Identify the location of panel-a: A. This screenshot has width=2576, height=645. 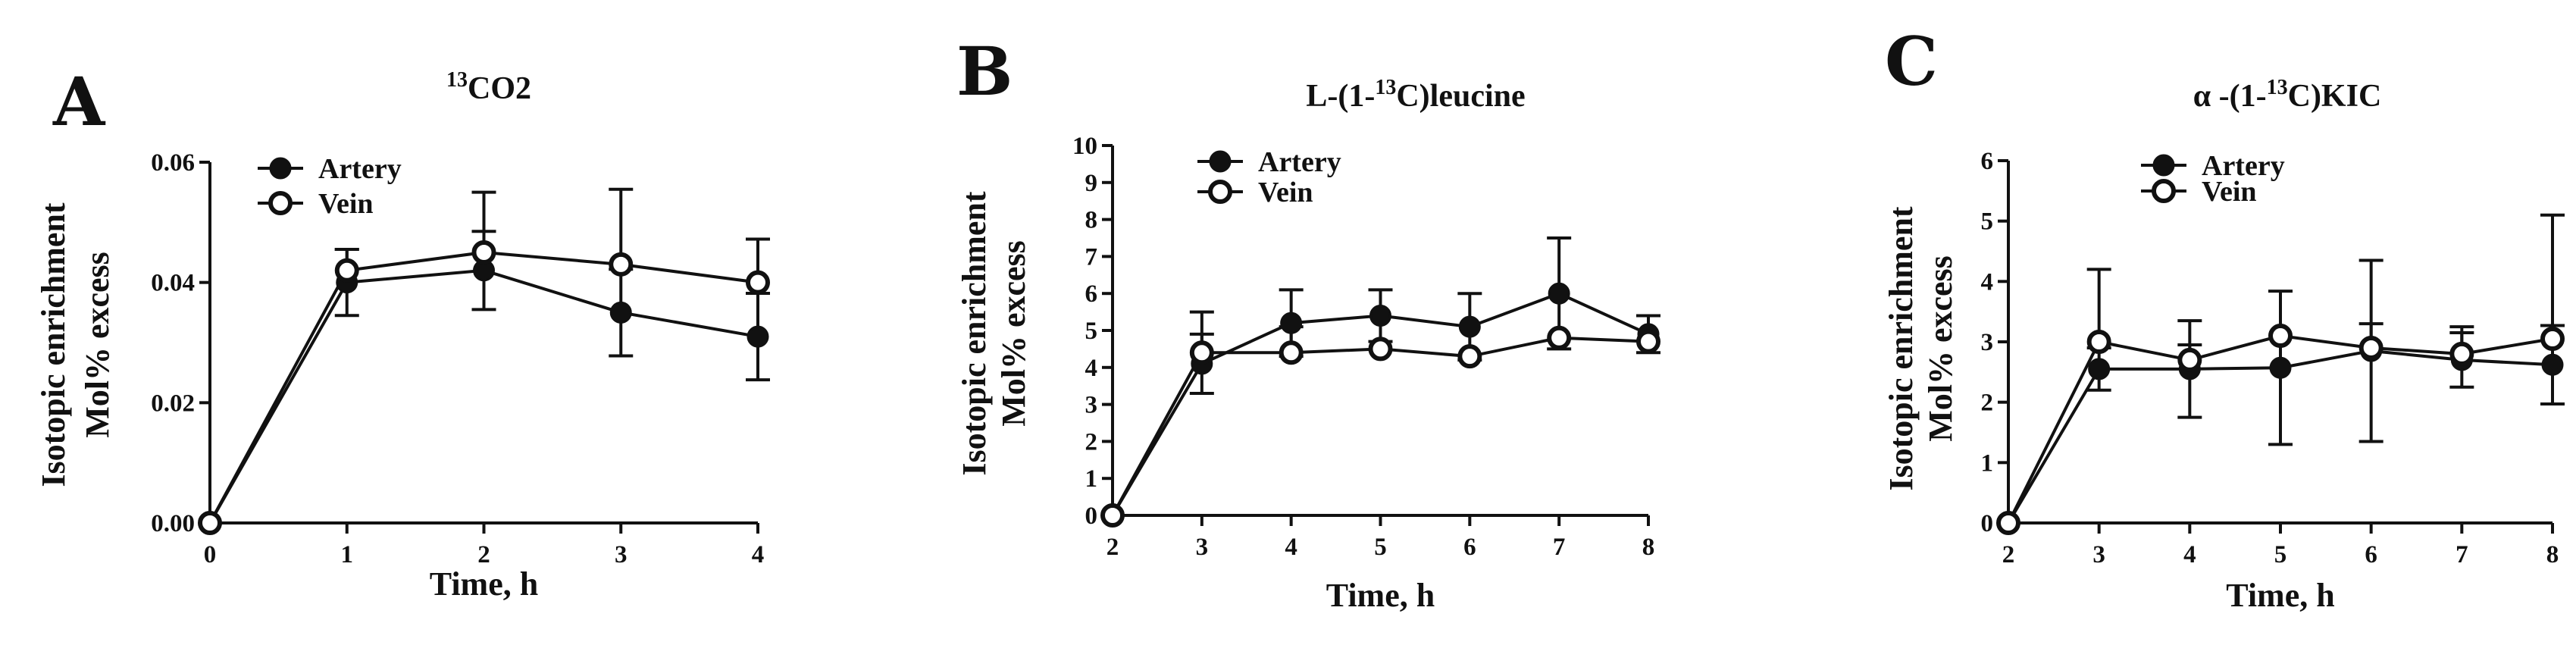
(79, 101).